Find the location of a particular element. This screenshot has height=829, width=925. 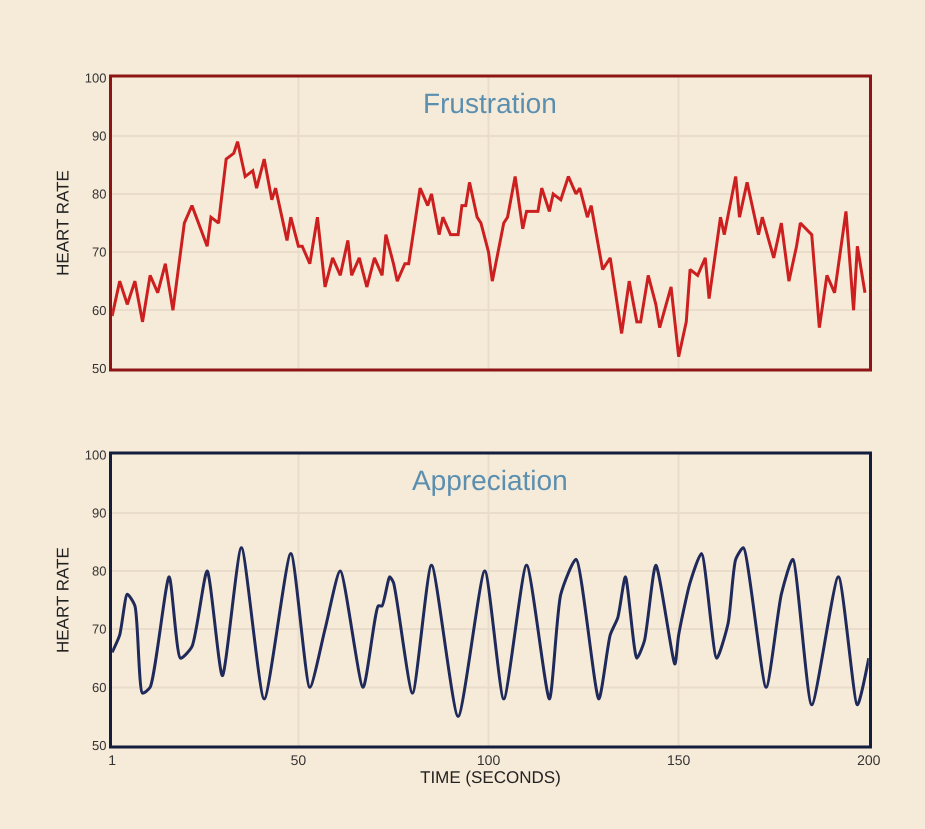

x-tick-label: 50 is located at coordinates (298, 760).